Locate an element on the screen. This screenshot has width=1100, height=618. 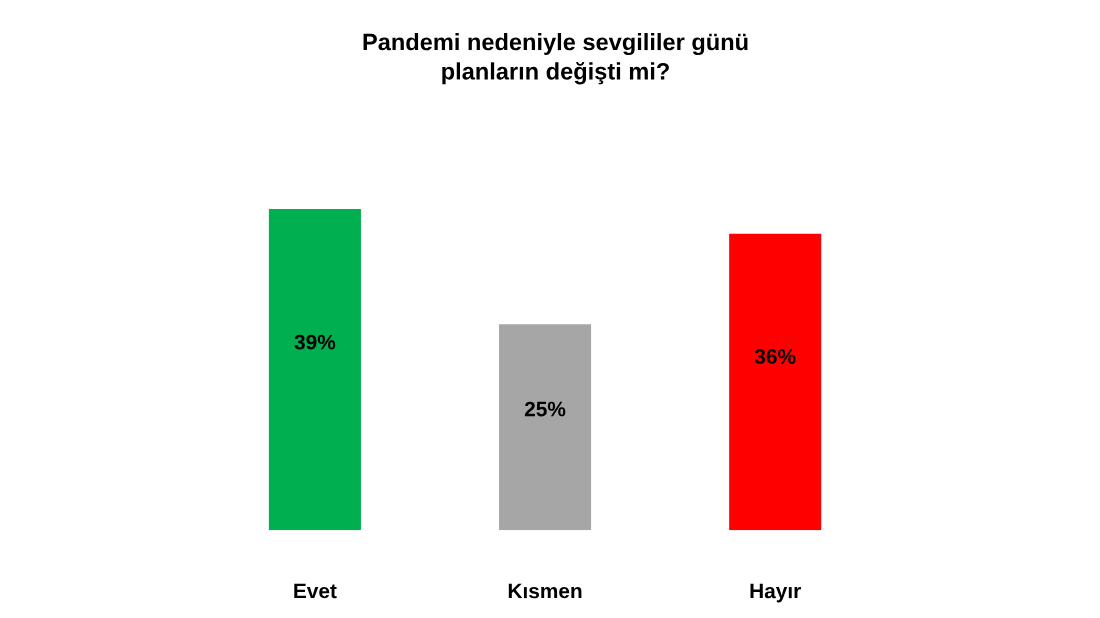
data-label: 25% is located at coordinates (545, 409).